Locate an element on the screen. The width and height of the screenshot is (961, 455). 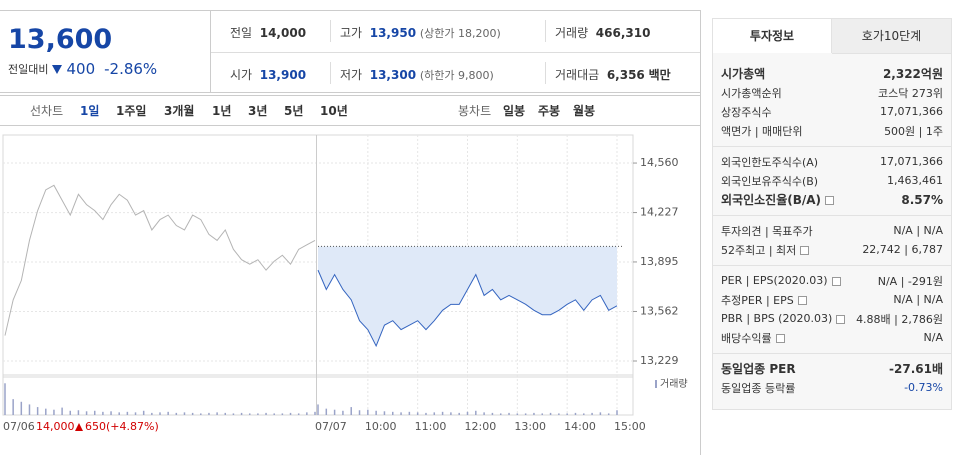
summary-item: 저가 13,300 (하한가 9,800) is located at coordinates (417, 74).